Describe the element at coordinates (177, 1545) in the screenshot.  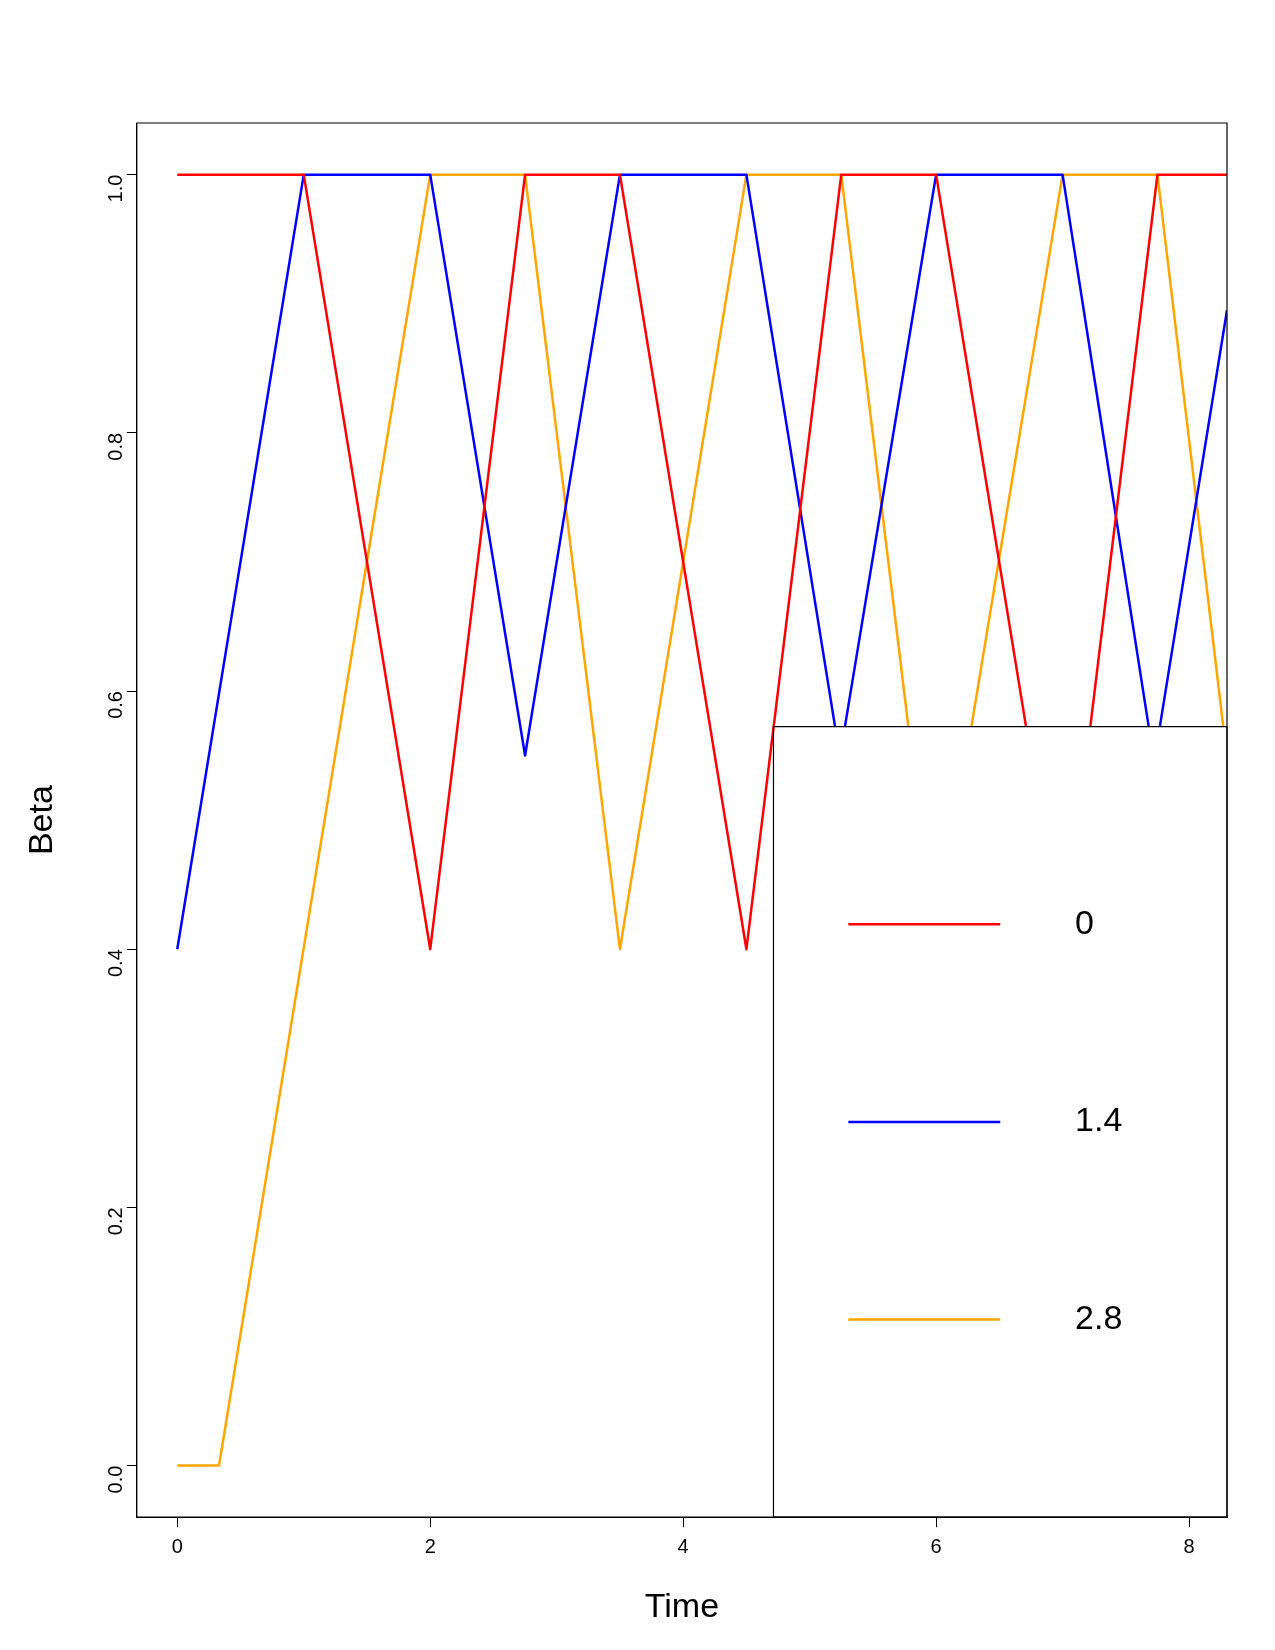
I see `x-tick-label: 0` at that location.